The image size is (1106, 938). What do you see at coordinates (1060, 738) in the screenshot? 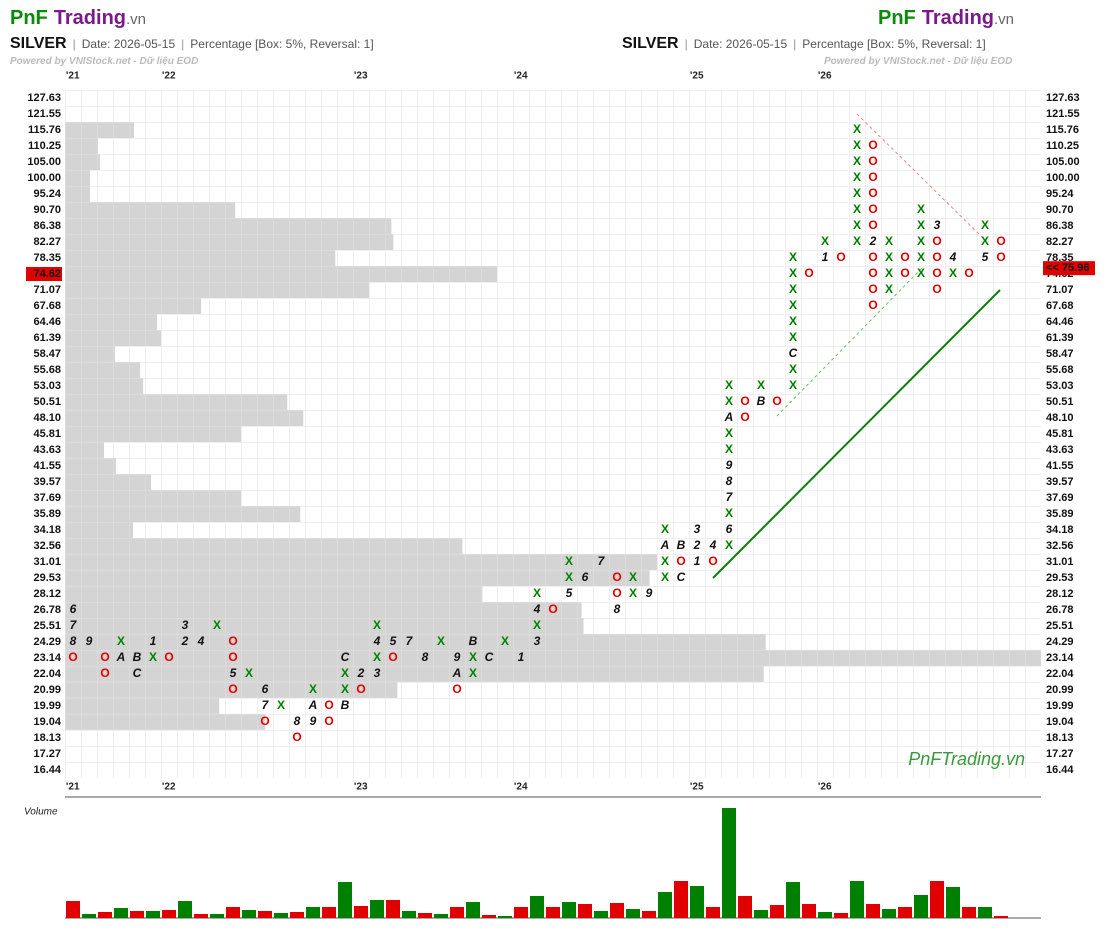
I see `y-tick-label: 18.13` at bounding box center [1060, 738].